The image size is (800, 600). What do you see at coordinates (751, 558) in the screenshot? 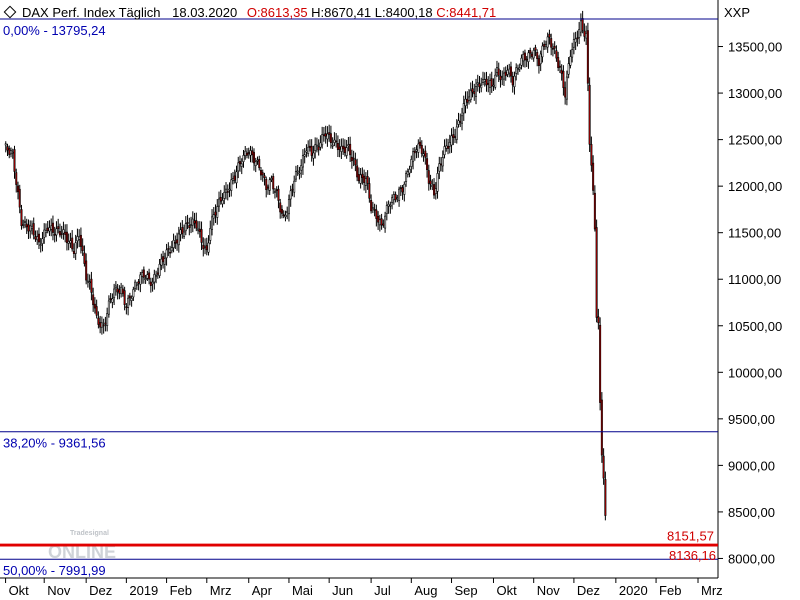
I see `y-tick-label: 8000,00` at bounding box center [751, 558].